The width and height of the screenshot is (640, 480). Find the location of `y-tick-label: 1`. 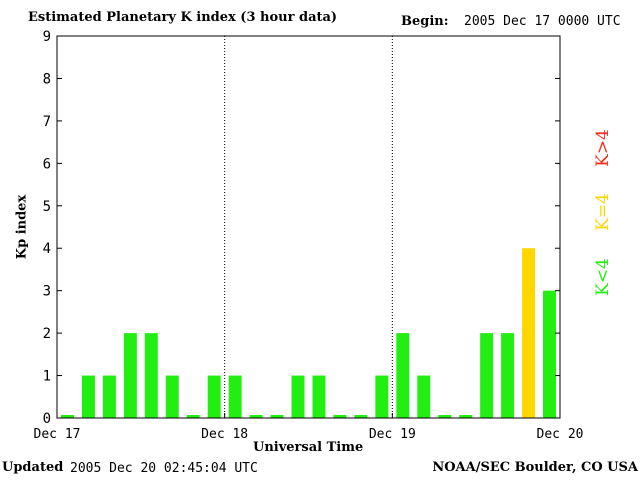

y-tick-label: 1 is located at coordinates (47, 377).